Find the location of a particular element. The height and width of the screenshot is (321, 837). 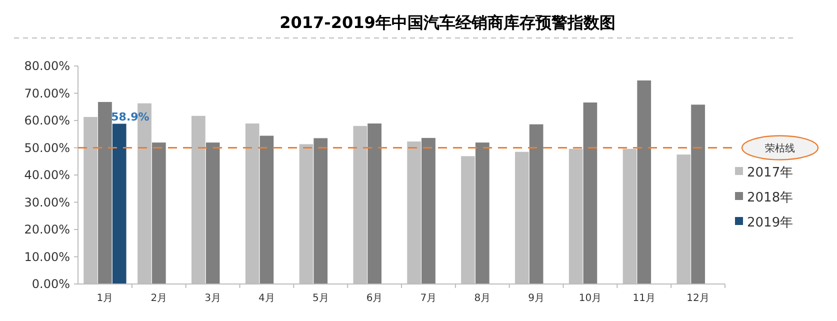

x-tick-label: 11月 is located at coordinates (644, 298).